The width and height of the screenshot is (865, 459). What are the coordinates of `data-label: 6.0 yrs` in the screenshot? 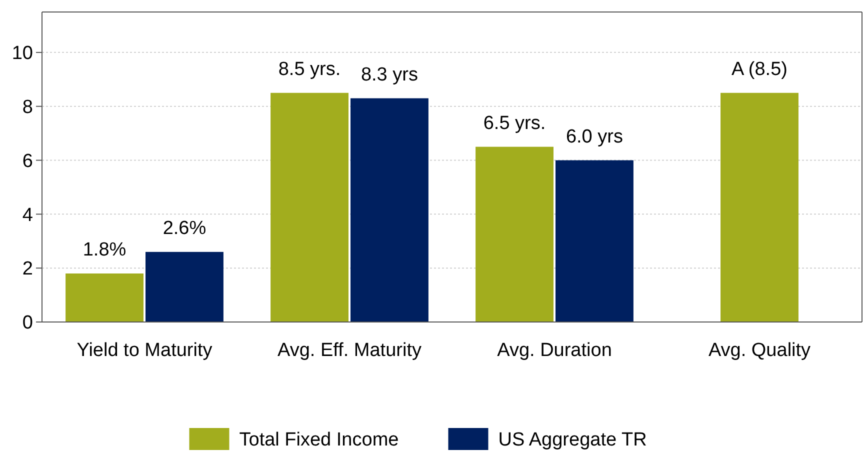 It's located at (594, 137).